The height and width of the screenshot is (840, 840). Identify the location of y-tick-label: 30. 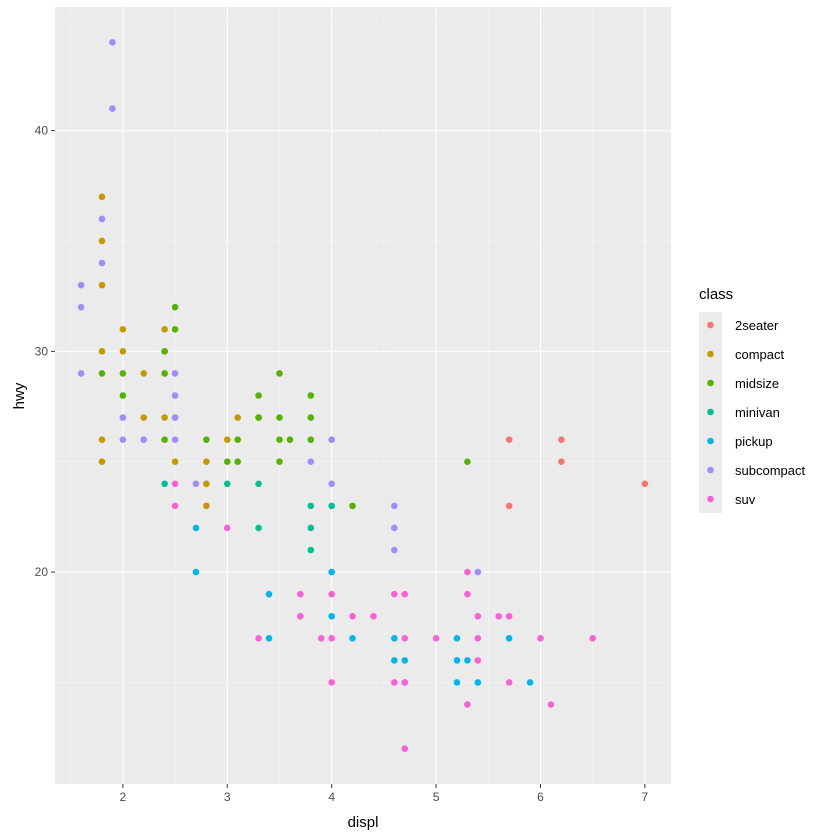
(42, 351).